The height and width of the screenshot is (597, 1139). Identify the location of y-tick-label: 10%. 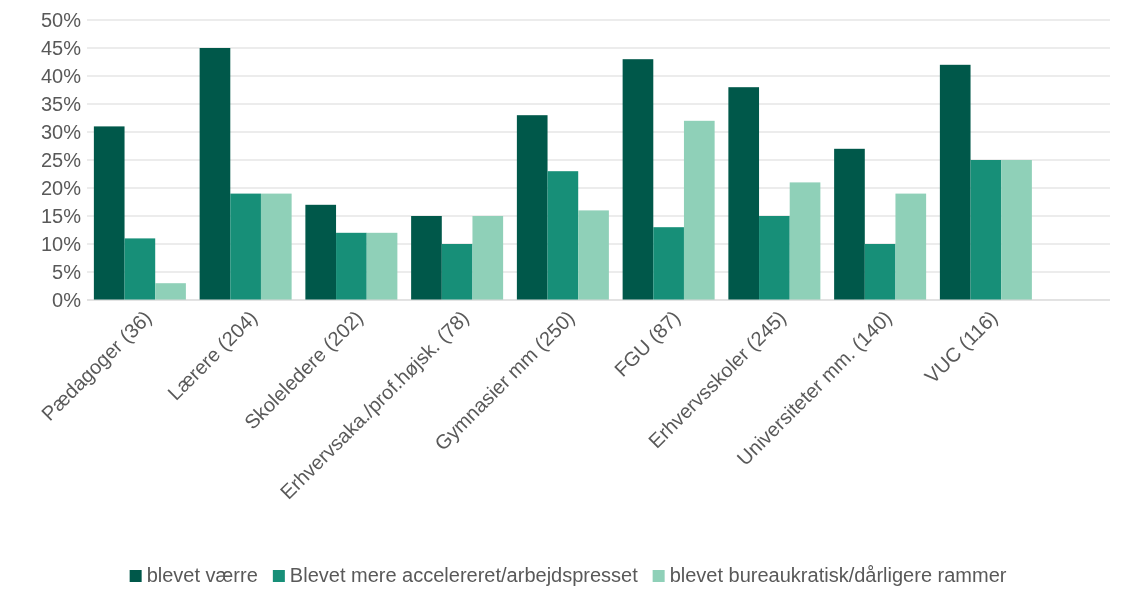
(61, 244).